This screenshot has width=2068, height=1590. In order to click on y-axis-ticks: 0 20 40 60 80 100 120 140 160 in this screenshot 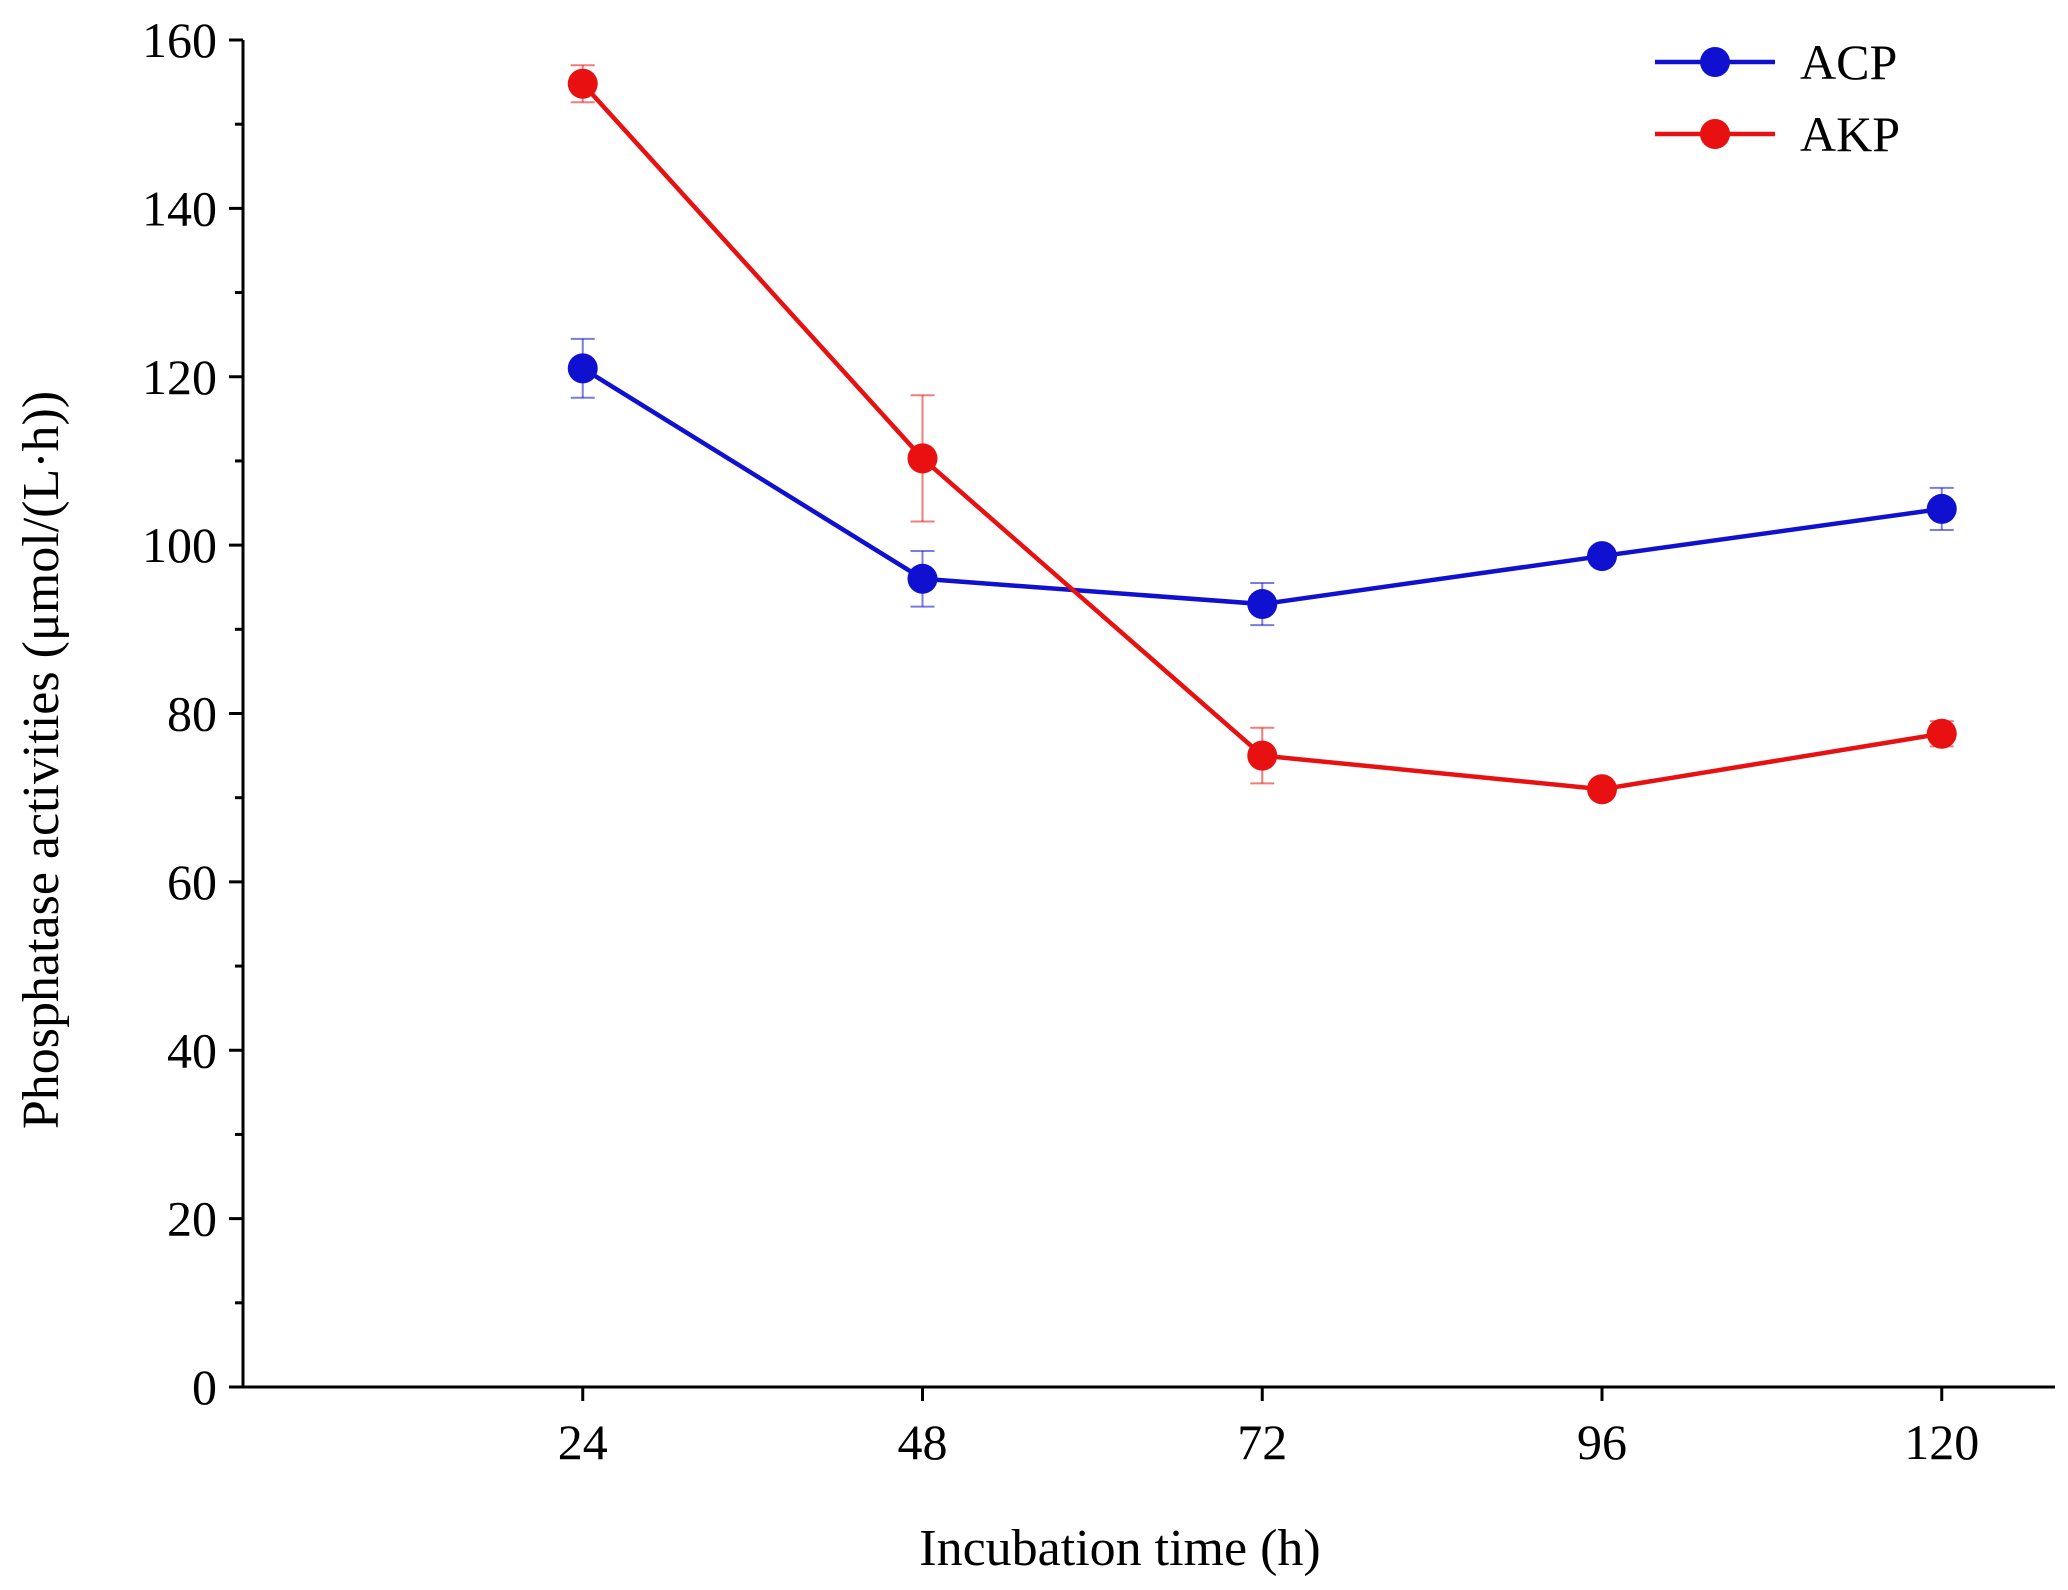, I will do `click(192, 713)`.